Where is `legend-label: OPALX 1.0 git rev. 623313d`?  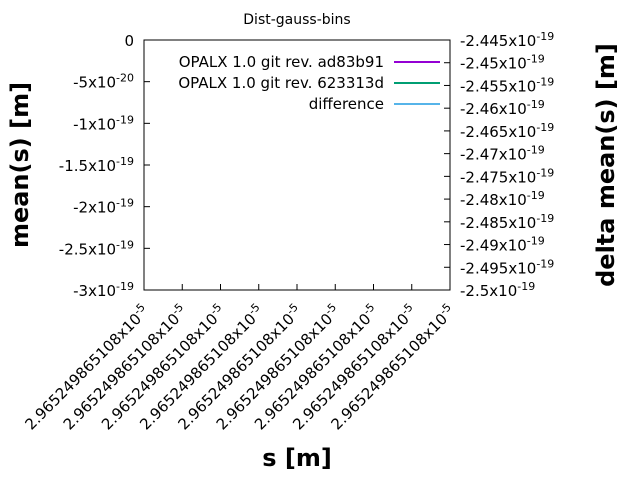
legend-label: OPALX 1.0 git rev. 623313d is located at coordinates (281, 83).